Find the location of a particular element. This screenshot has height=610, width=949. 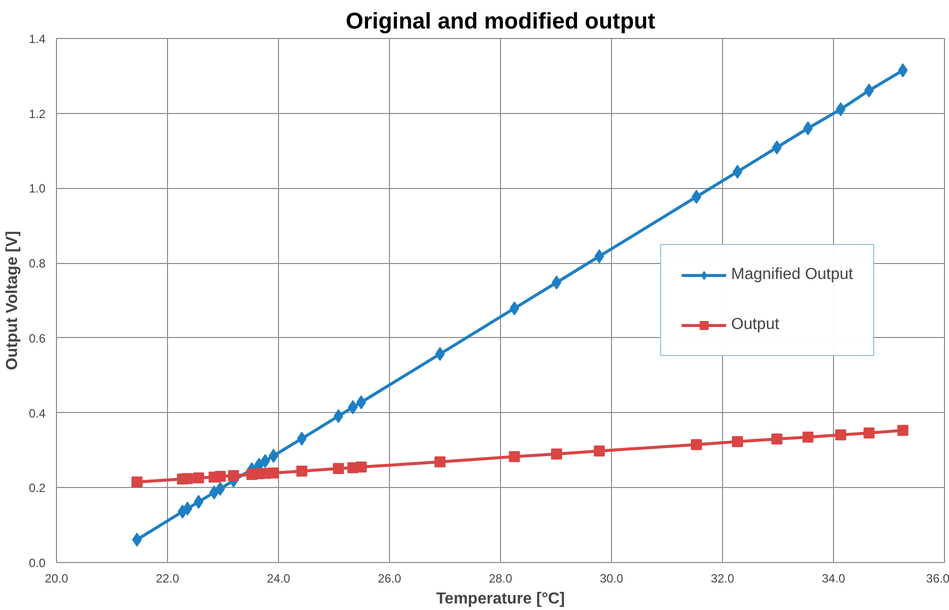

x-tick-label: 20.0 is located at coordinates (56, 579).